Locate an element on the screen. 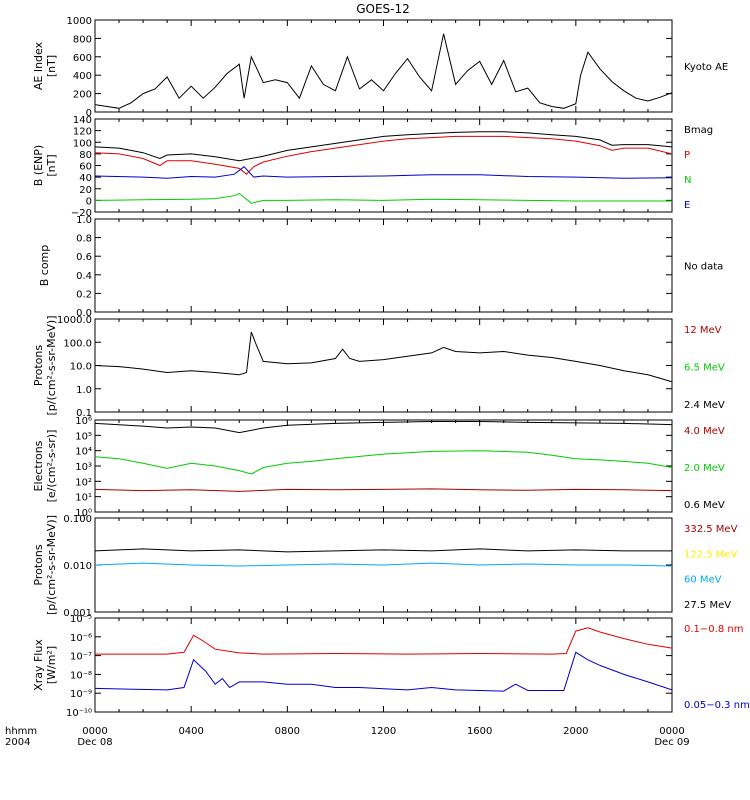 The height and width of the screenshot is (800, 750). y-tick-label: 10⁴ is located at coordinates (83, 452).